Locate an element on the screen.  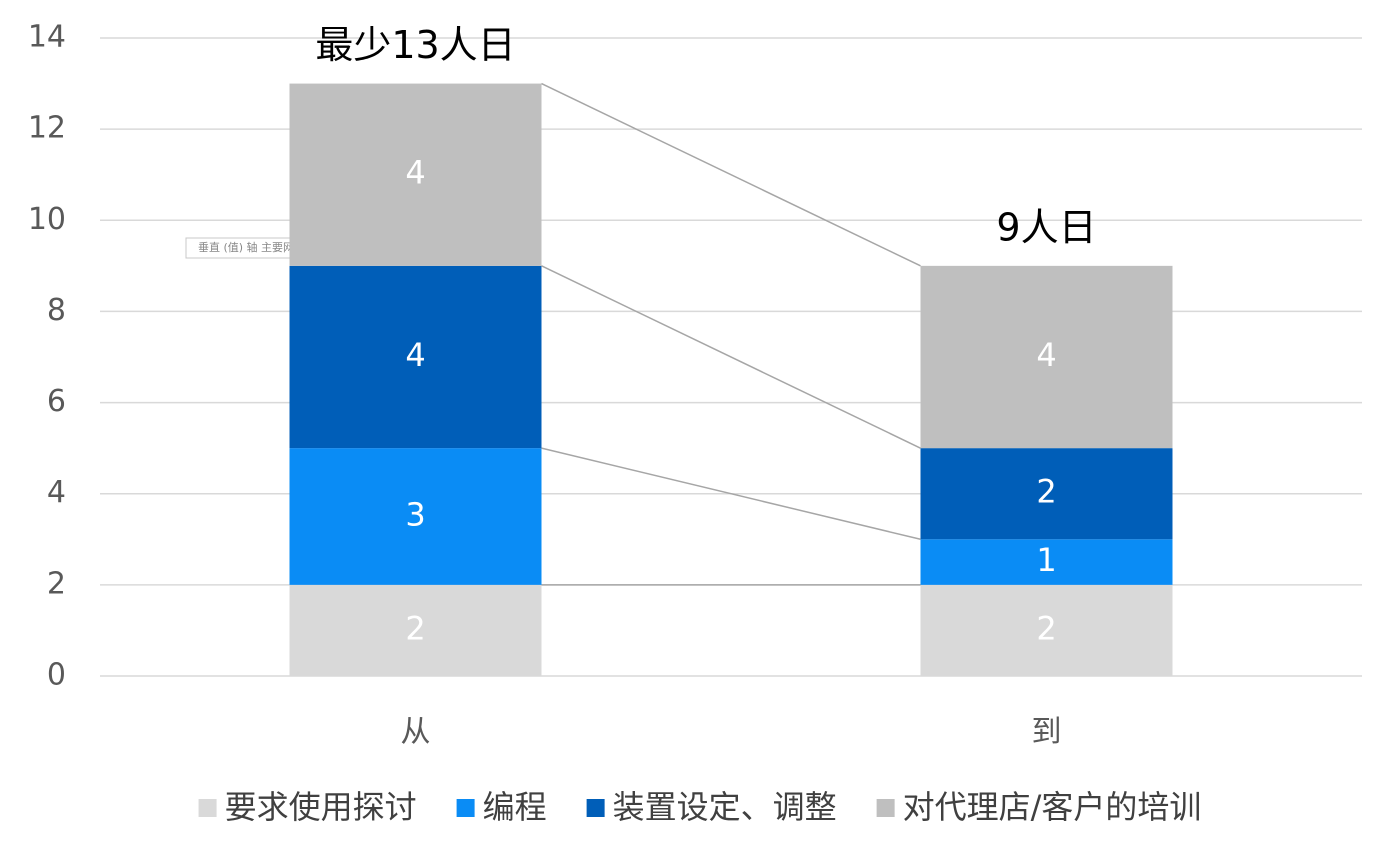
tooltip: 垂直 (值) 轴 主要网格线 is located at coordinates (257, 247).